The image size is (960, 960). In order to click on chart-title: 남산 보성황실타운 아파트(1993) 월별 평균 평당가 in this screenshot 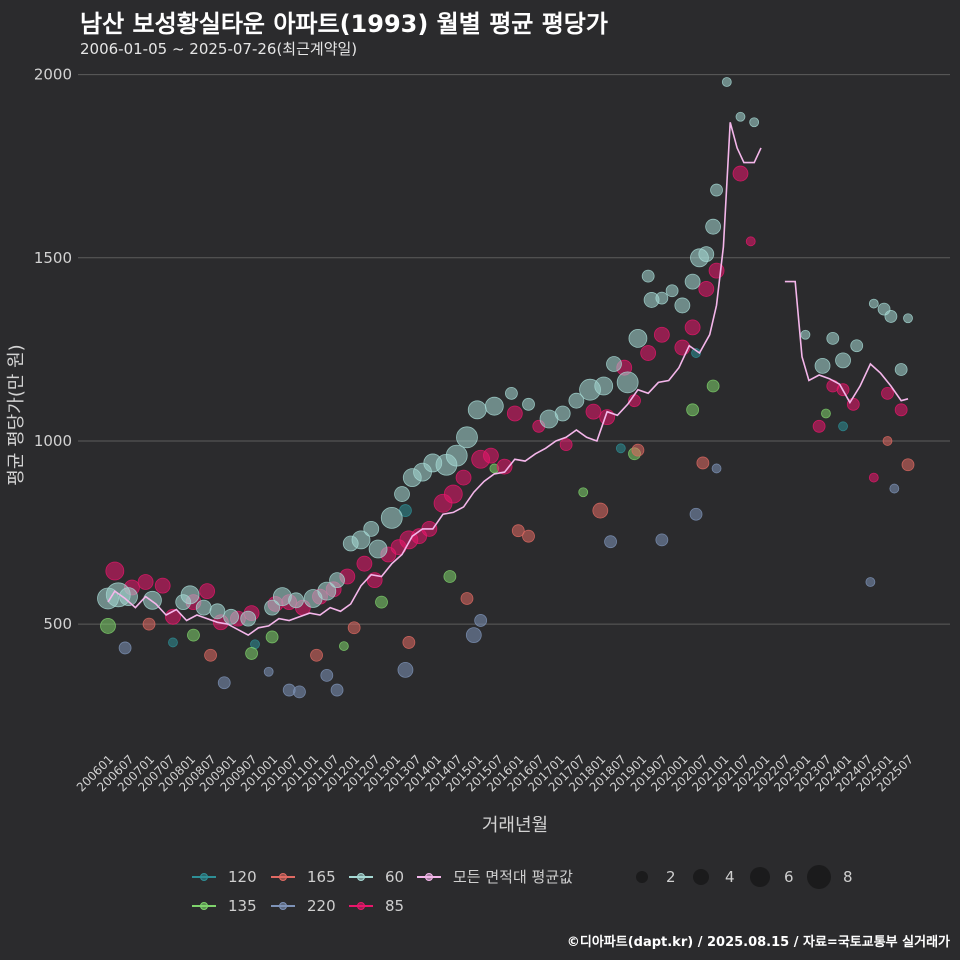, I will do `click(344, 24)`.